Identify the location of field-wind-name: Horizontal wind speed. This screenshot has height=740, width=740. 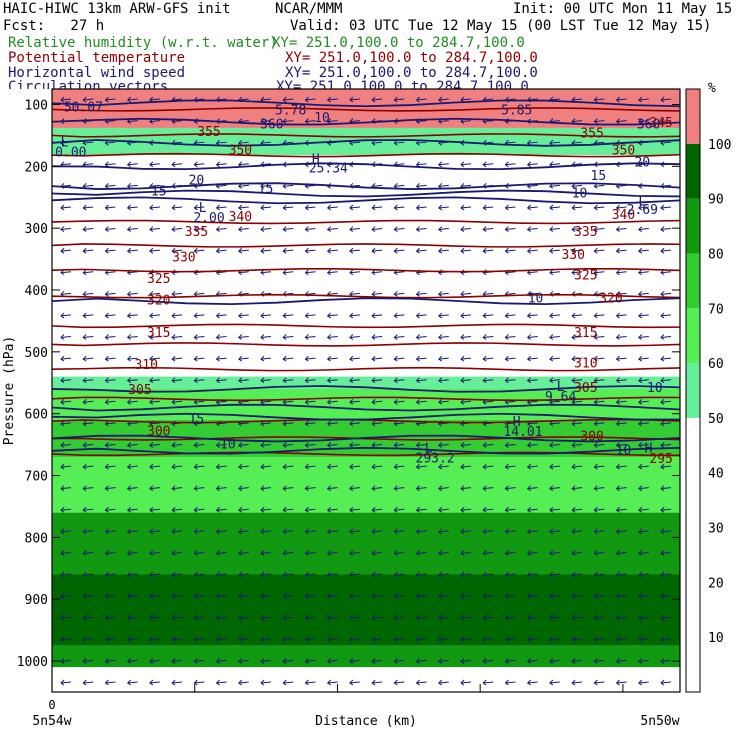
(97, 73).